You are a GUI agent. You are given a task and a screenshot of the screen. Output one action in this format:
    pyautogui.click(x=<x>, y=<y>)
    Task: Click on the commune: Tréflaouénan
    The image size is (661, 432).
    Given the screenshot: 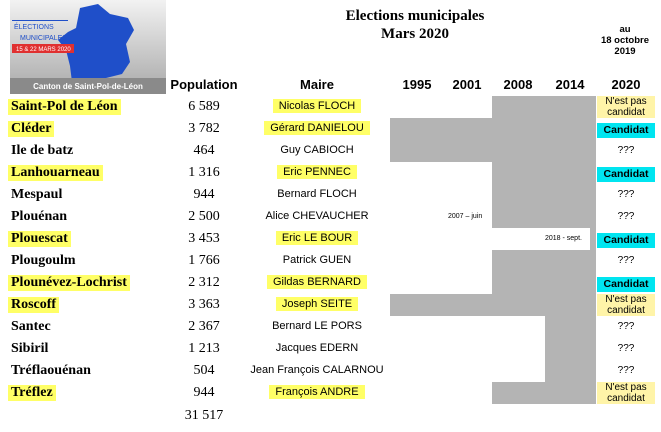 What is the action you would take?
    pyautogui.click(x=51, y=370)
    